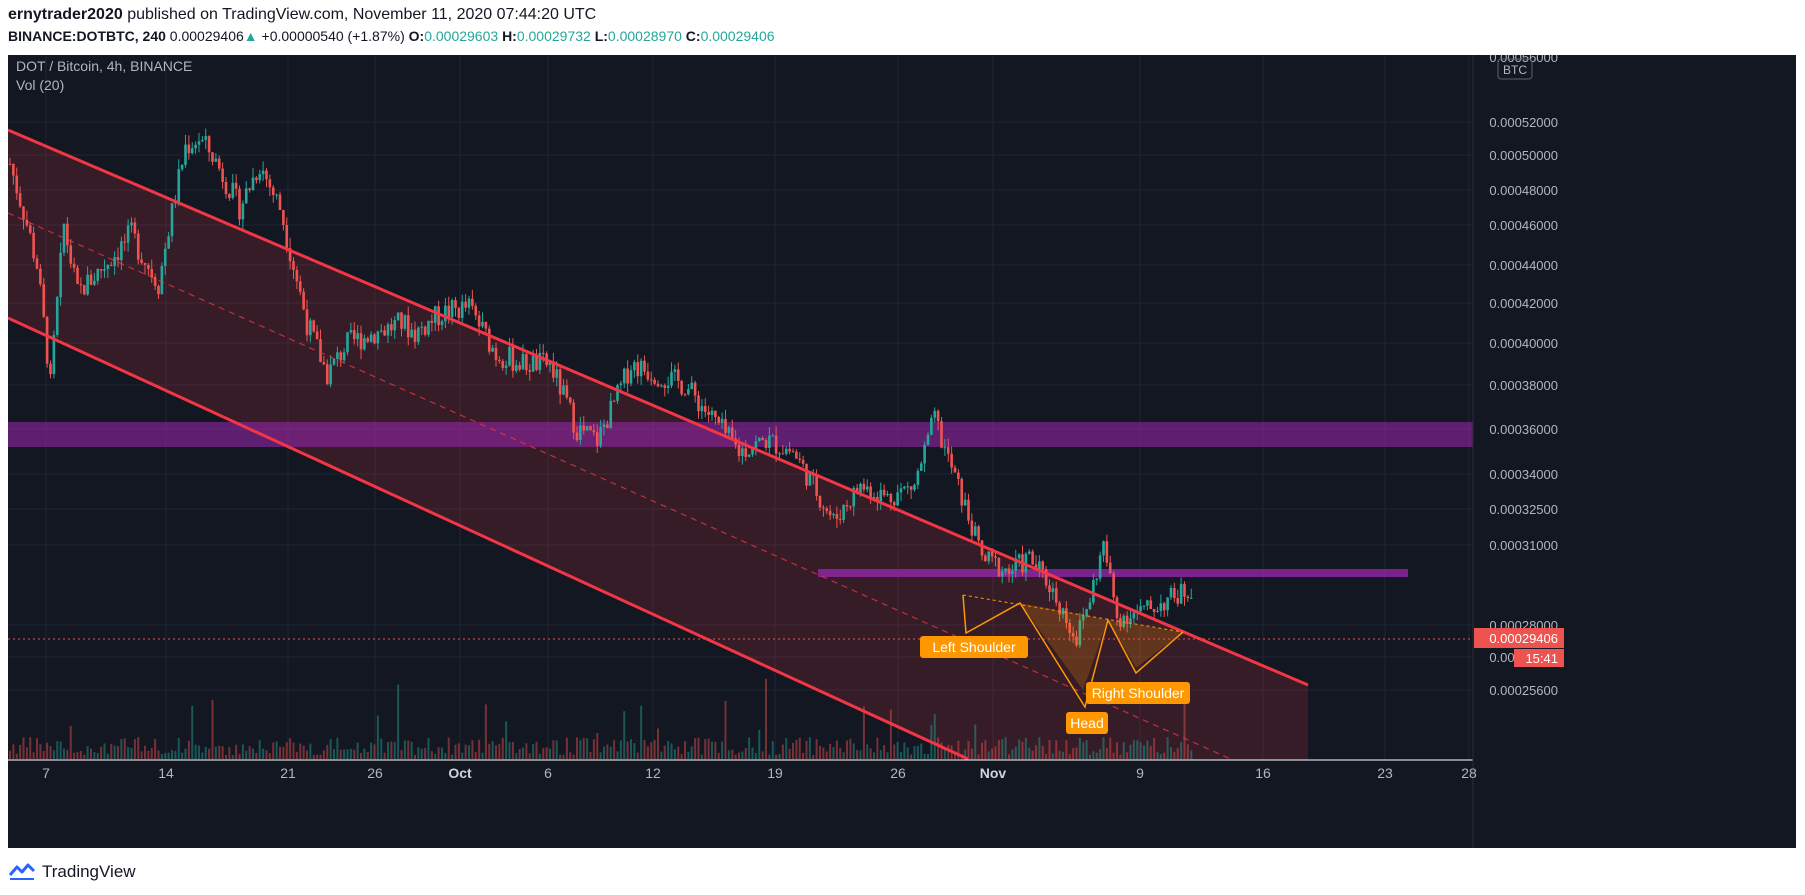 Image resolution: width=1805 pixels, height=895 pixels. Describe the element at coordinates (104, 66) in the screenshot. I see `chart-title: DOT / Bitcoin, 4h, BINANCE` at that location.